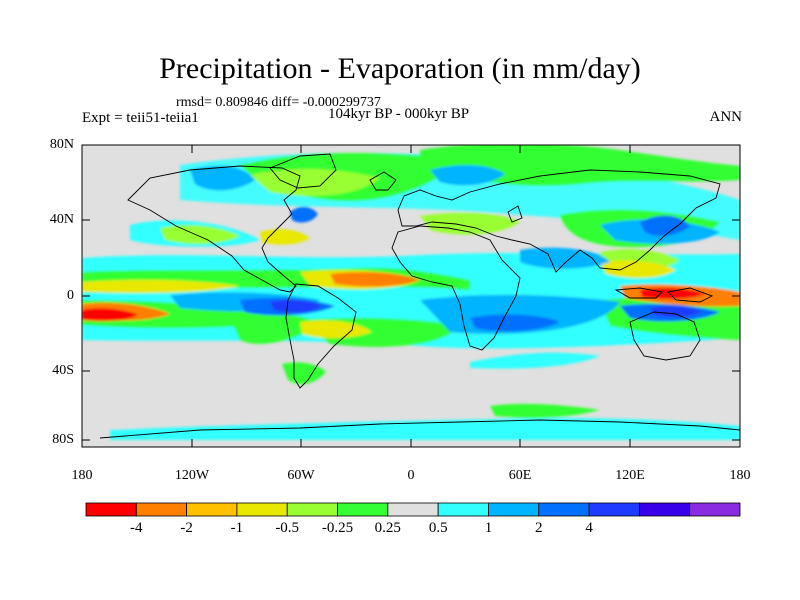  What do you see at coordinates (488, 528) in the screenshot?
I see `colorbar-label: 1` at bounding box center [488, 528].